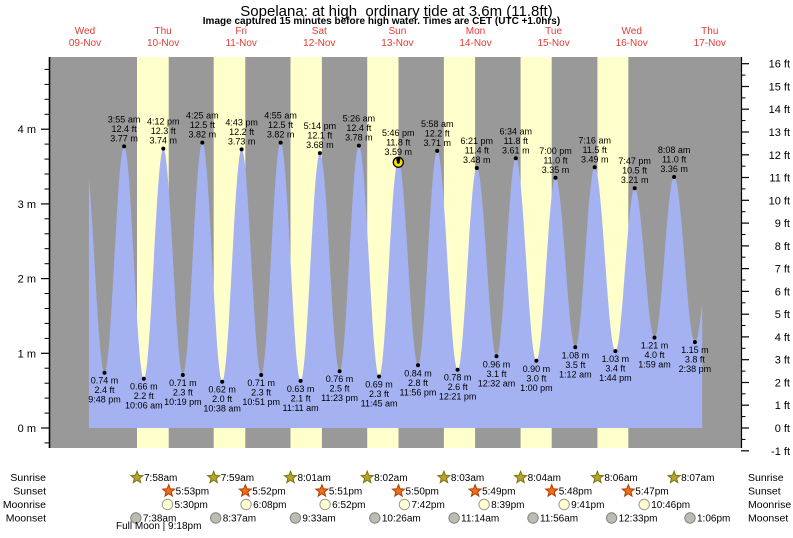 The image size is (793, 538). What do you see at coordinates (559, 519) in the screenshot?
I see `moonset-time: 11:56am` at bounding box center [559, 519].